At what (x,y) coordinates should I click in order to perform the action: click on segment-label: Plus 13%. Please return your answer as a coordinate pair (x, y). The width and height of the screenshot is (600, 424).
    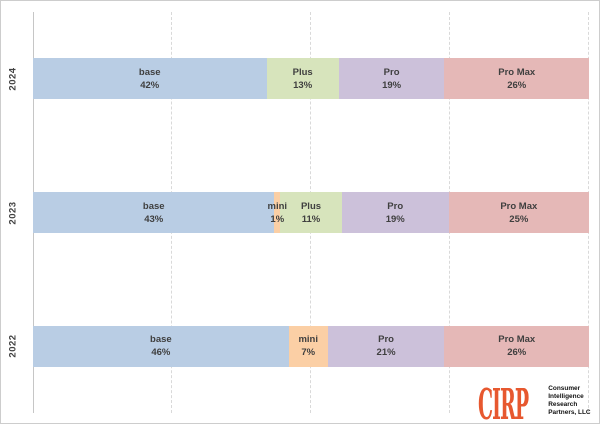
    Looking at the image, I should click on (303, 79).